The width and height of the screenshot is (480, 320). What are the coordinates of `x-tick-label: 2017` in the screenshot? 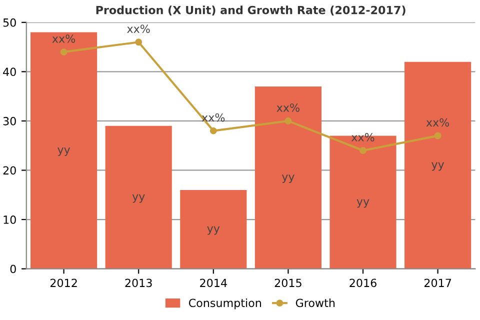 It's located at (437, 283).